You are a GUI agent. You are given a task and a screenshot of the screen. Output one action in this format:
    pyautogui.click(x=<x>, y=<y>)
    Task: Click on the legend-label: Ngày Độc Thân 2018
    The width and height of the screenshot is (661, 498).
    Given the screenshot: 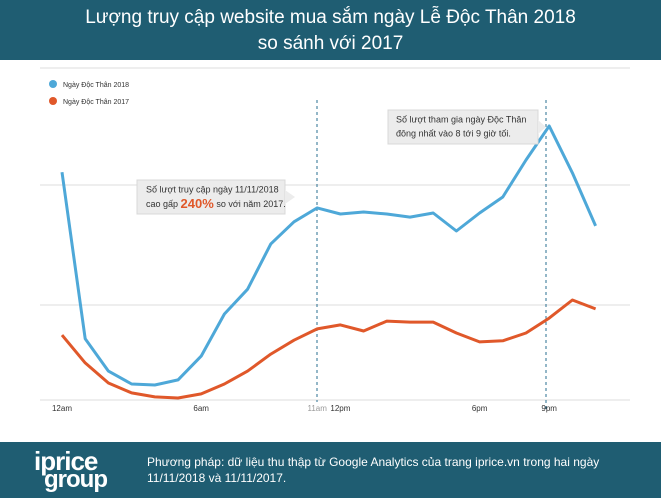 What is the action you would take?
    pyautogui.click(x=96, y=85)
    